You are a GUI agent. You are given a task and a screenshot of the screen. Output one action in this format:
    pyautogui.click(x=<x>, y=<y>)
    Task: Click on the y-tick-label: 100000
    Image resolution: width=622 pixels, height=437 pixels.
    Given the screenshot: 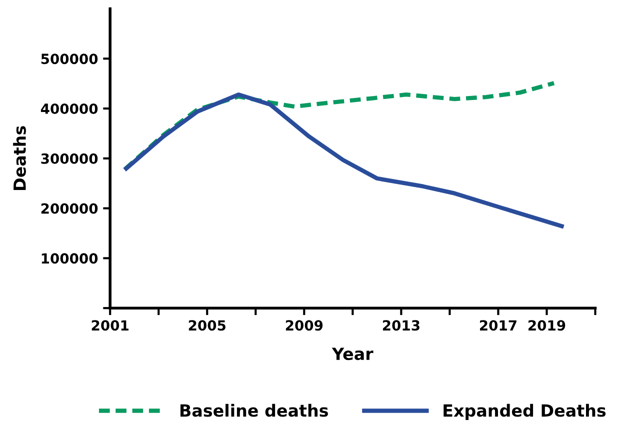 What is the action you would take?
    pyautogui.click(x=70, y=258)
    